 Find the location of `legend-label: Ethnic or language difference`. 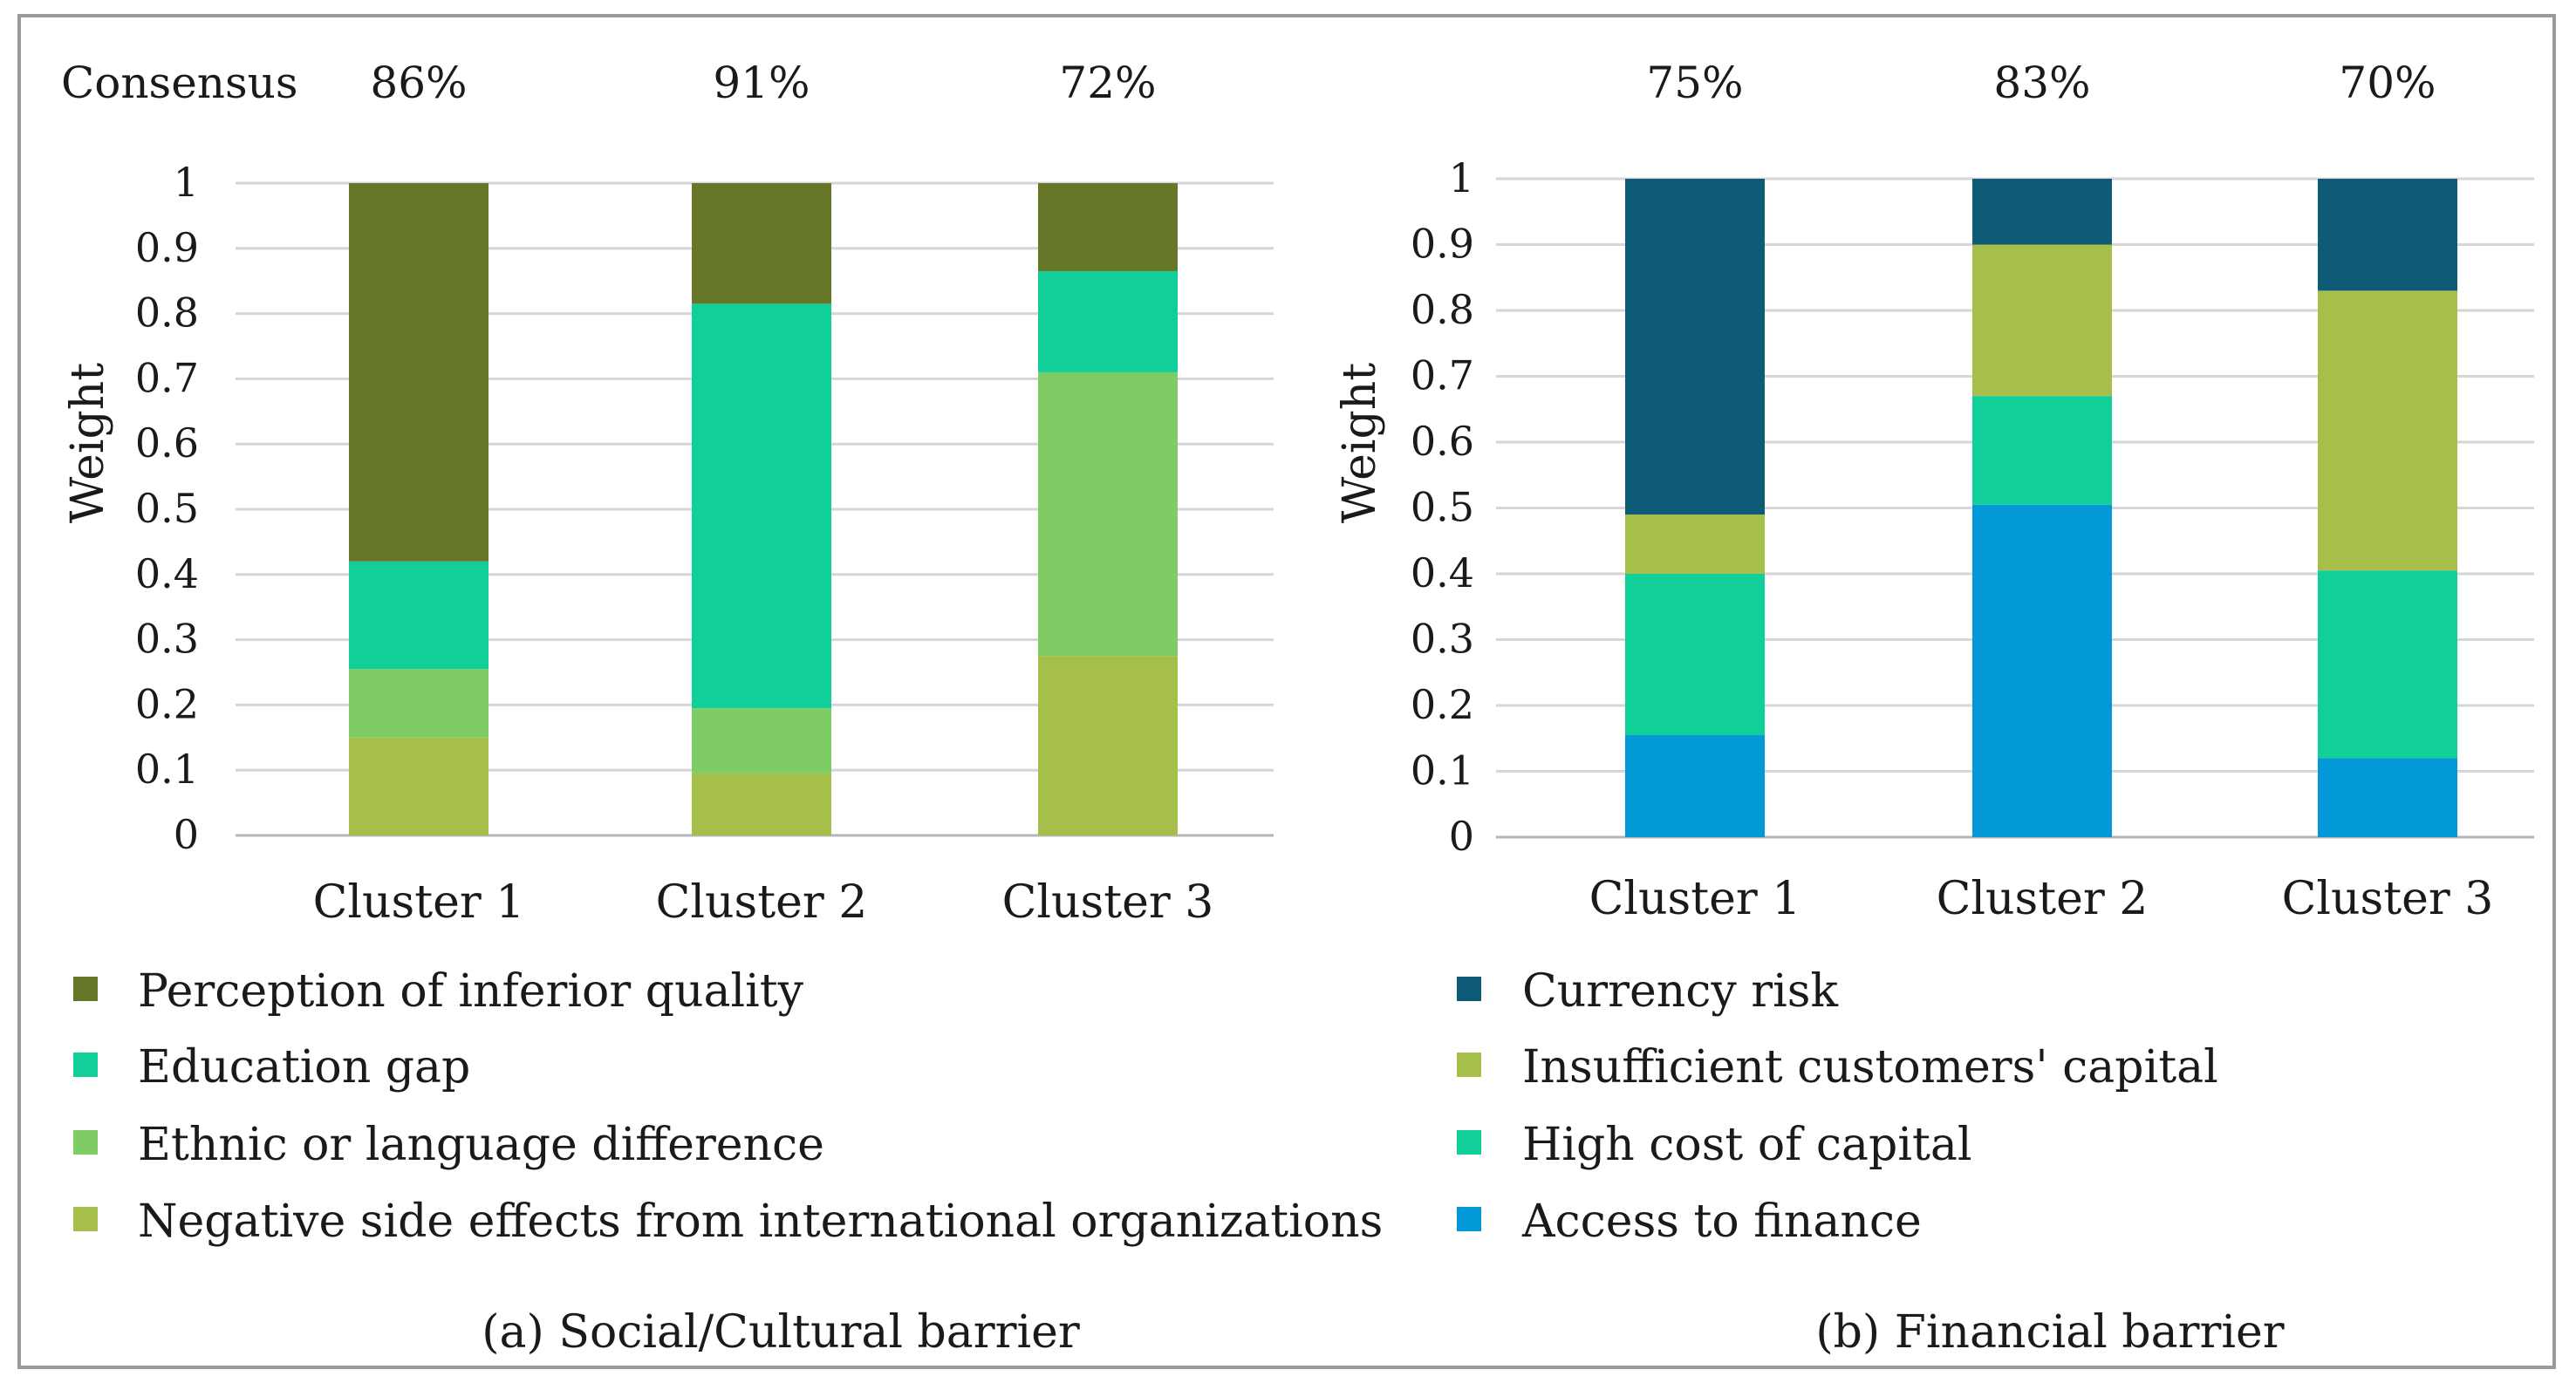

legend-label: Ethnic or language difference is located at coordinates (481, 1145).